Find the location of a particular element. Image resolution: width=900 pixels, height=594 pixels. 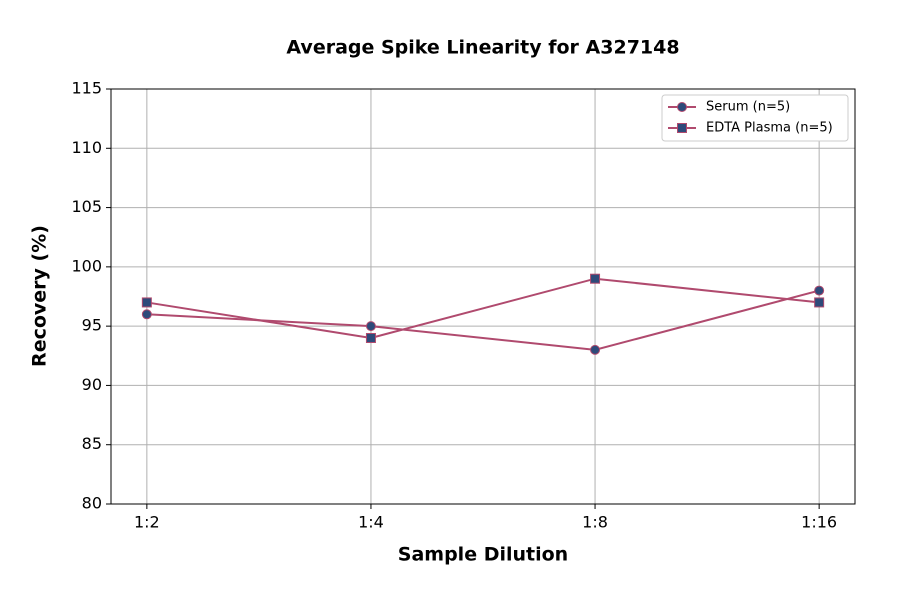

legend-box is located at coordinates (755, 118).